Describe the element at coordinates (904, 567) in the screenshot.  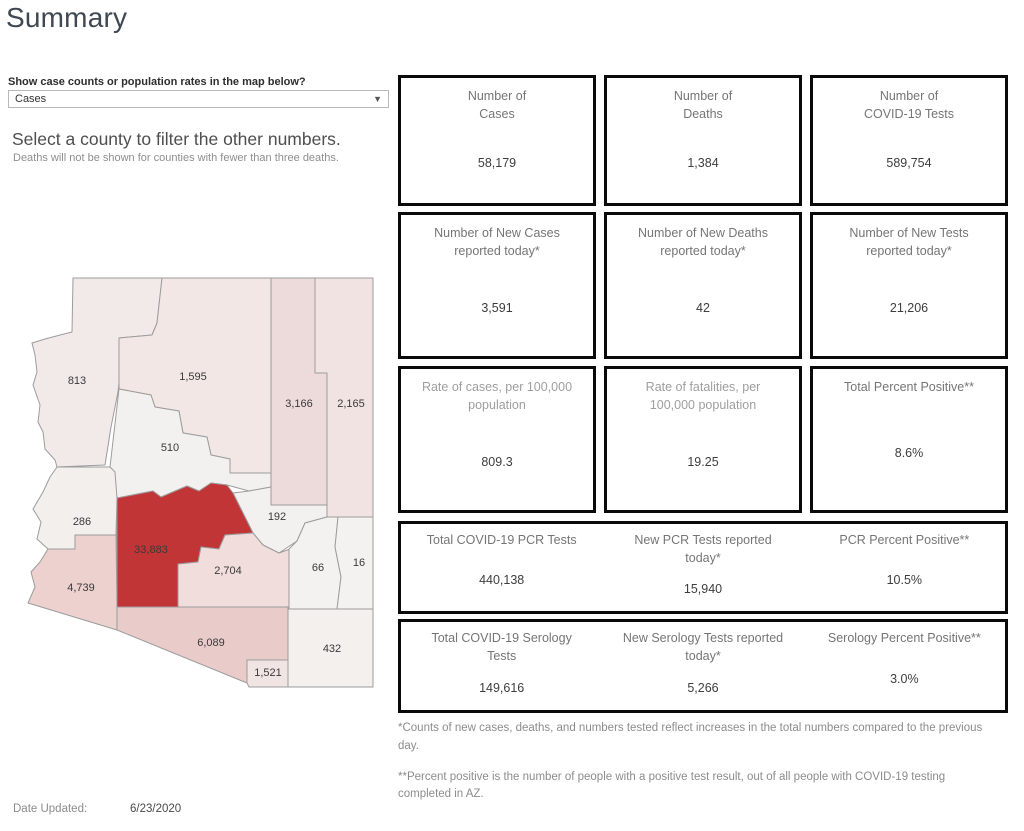
I see `kpi-pcr-percent-positive: PCR Percent Positive** 10.5%` at that location.